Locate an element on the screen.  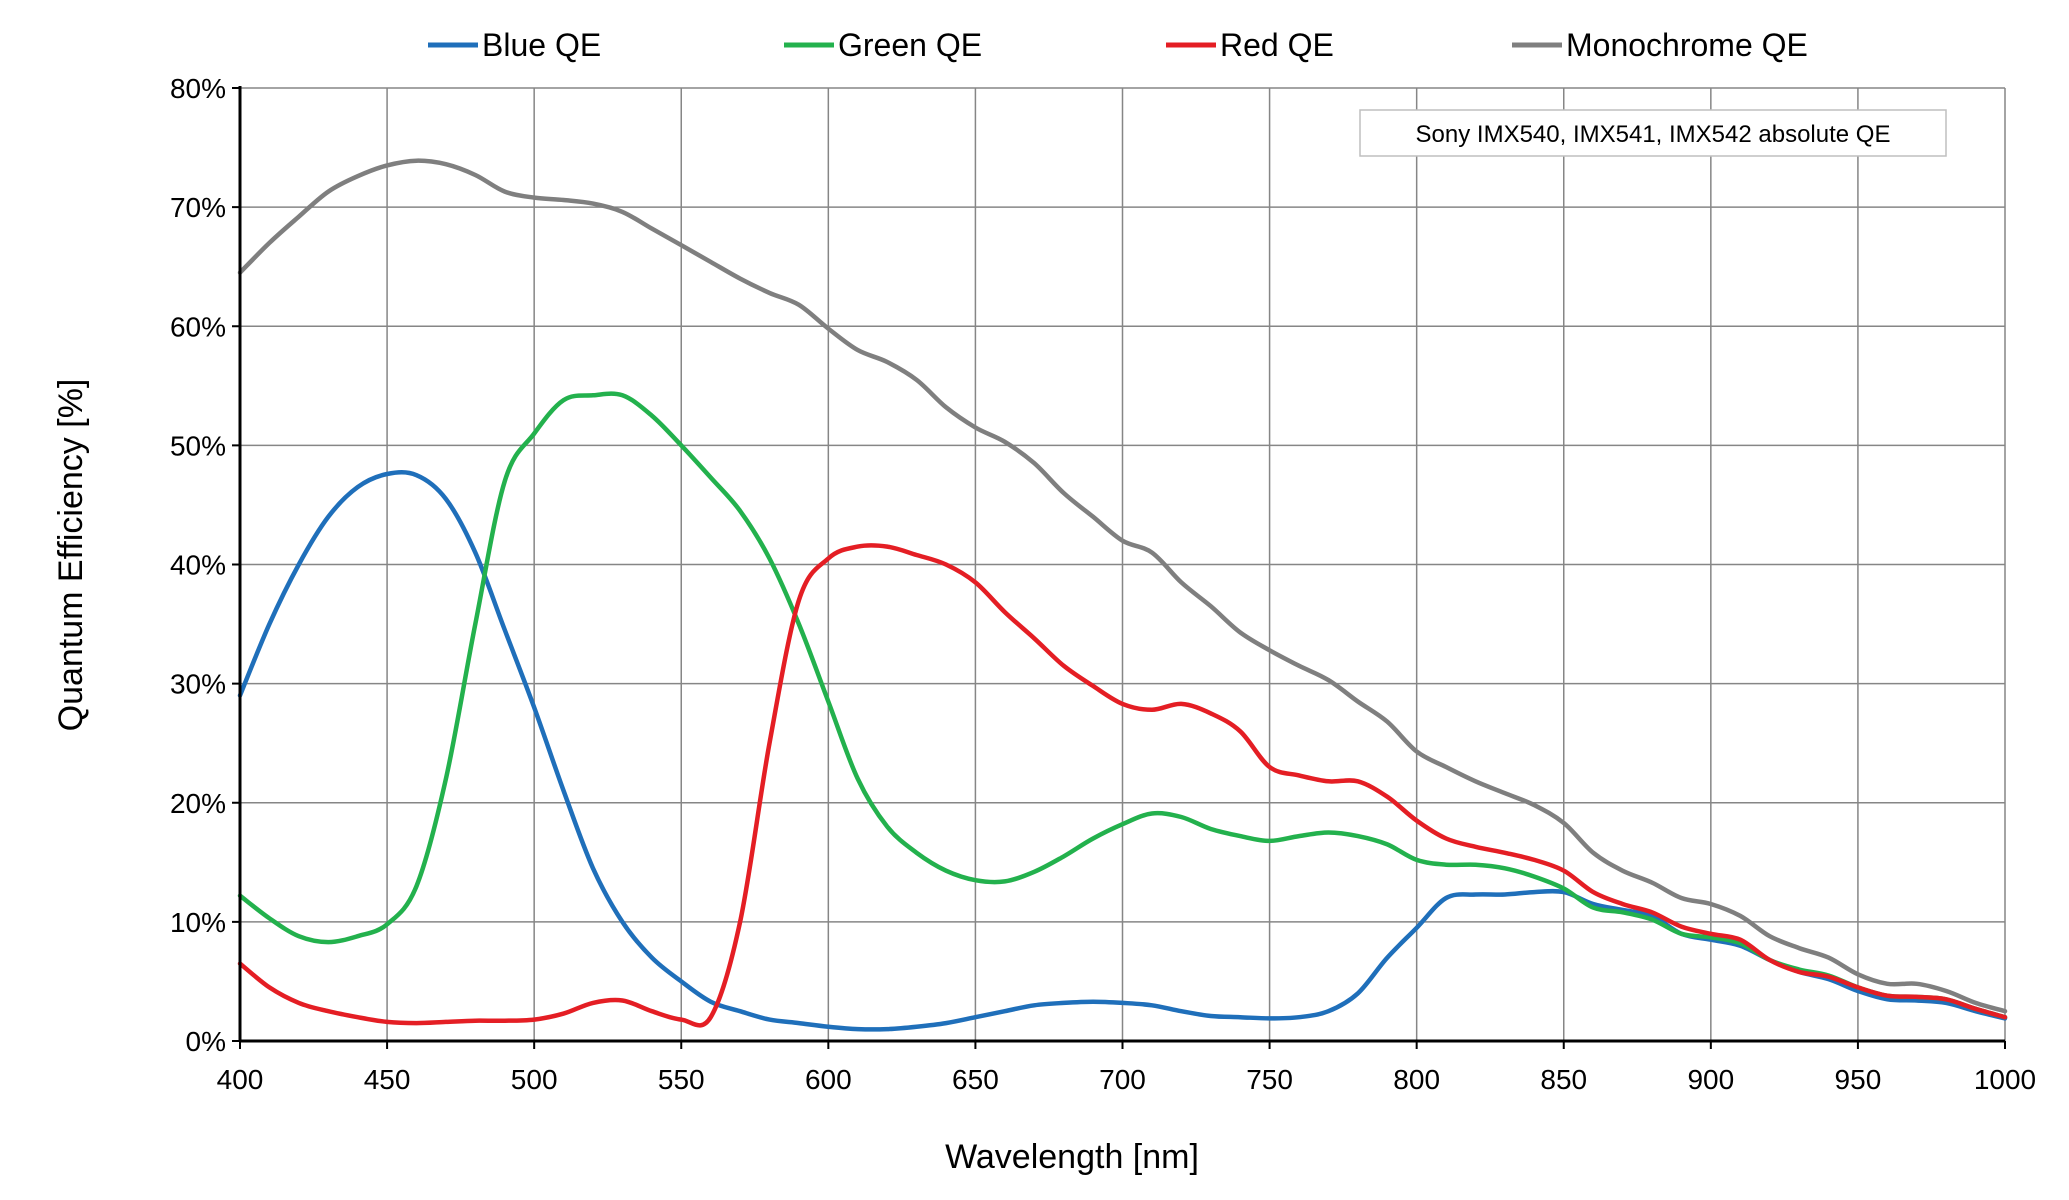
y-tick-label: 10% is located at coordinates (198, 922).